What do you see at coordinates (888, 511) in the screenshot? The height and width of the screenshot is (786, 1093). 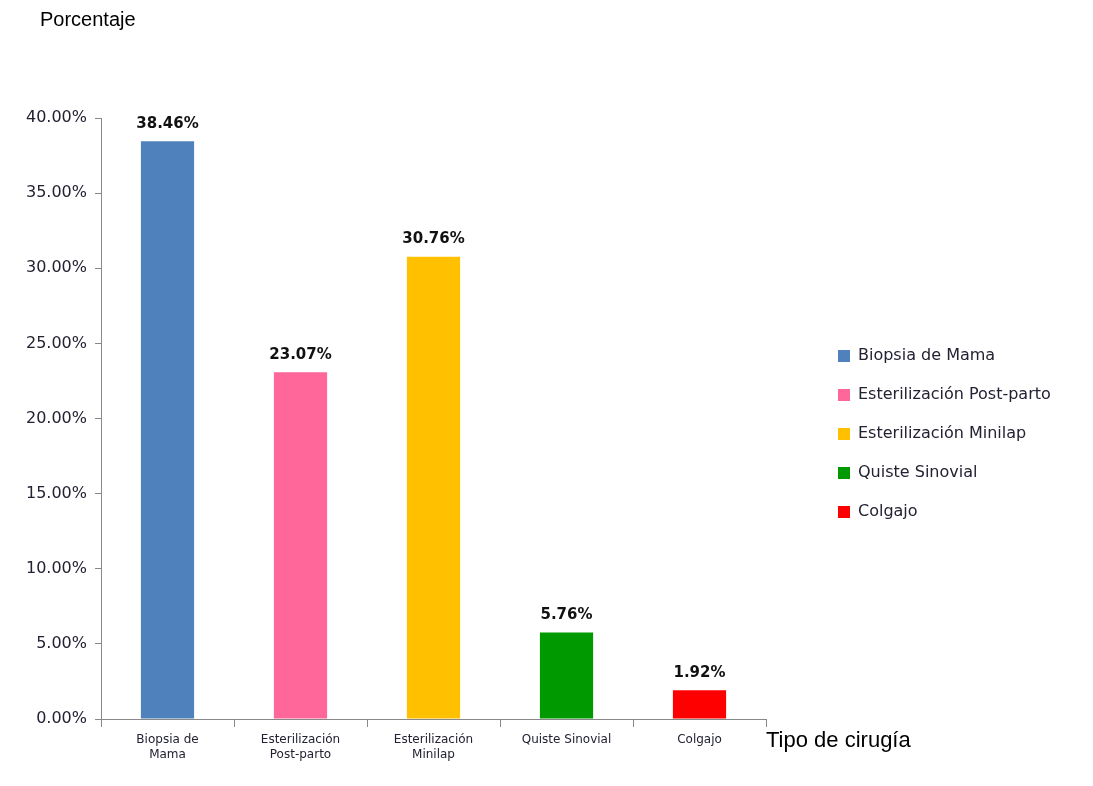 I see `legend-label: Colgajo` at bounding box center [888, 511].